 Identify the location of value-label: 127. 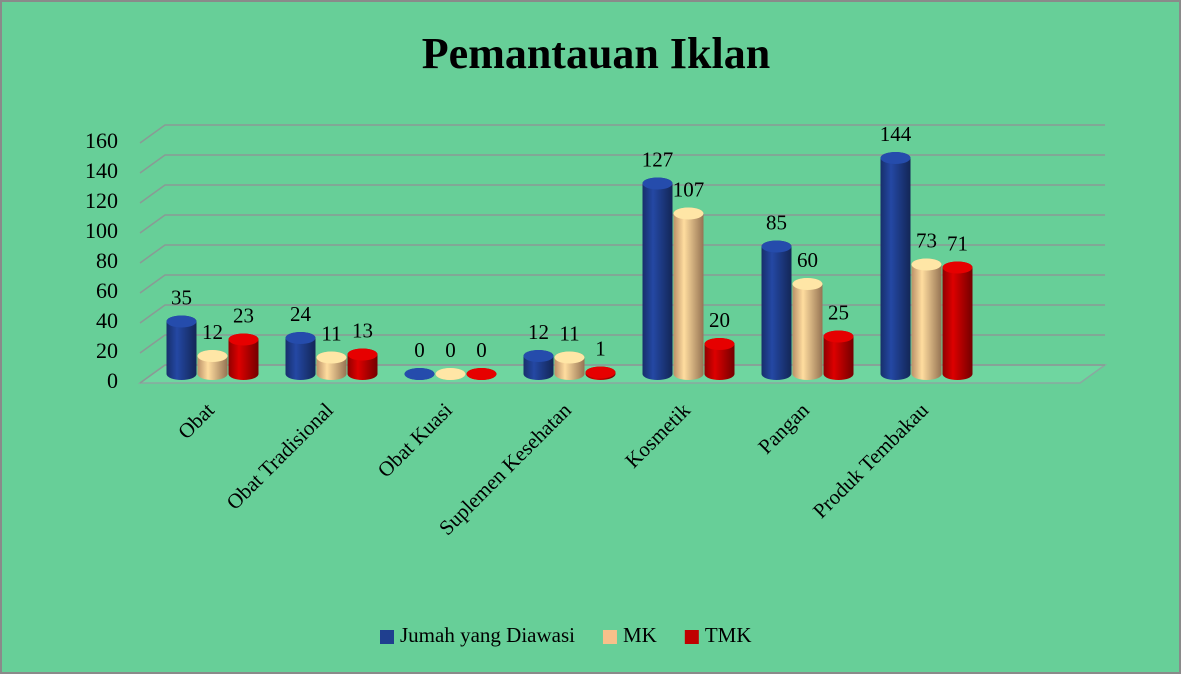
(658, 159).